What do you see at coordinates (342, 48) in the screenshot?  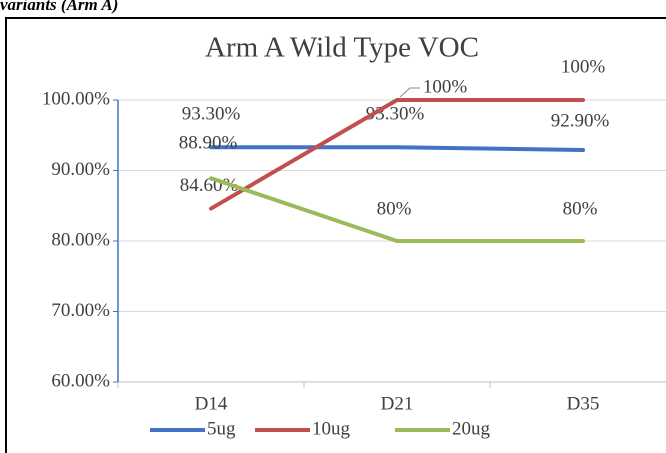 I see `chart-title: Arm A Wild Type VOC` at bounding box center [342, 48].